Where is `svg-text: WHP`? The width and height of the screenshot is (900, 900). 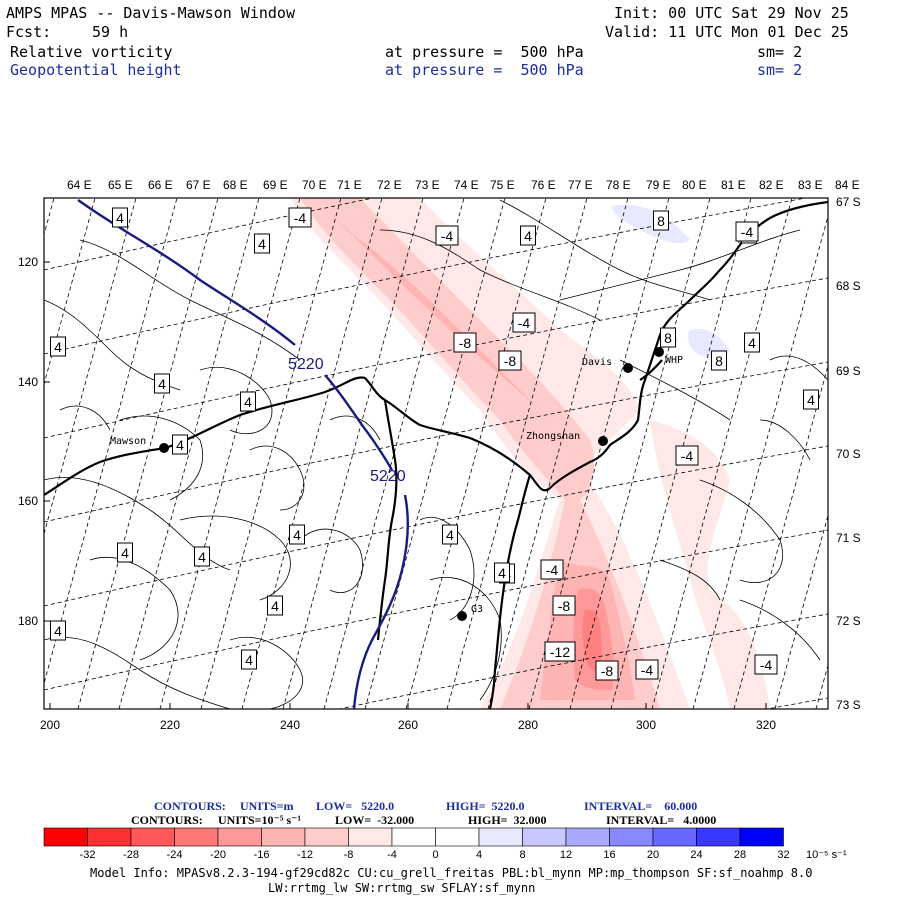
svg-text: WHP is located at coordinates (674, 360).